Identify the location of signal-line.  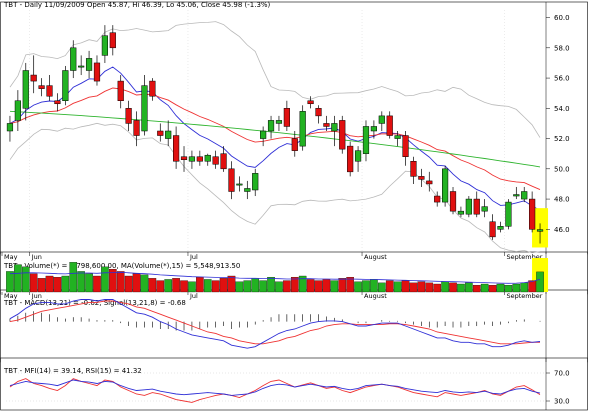
(274, 322).